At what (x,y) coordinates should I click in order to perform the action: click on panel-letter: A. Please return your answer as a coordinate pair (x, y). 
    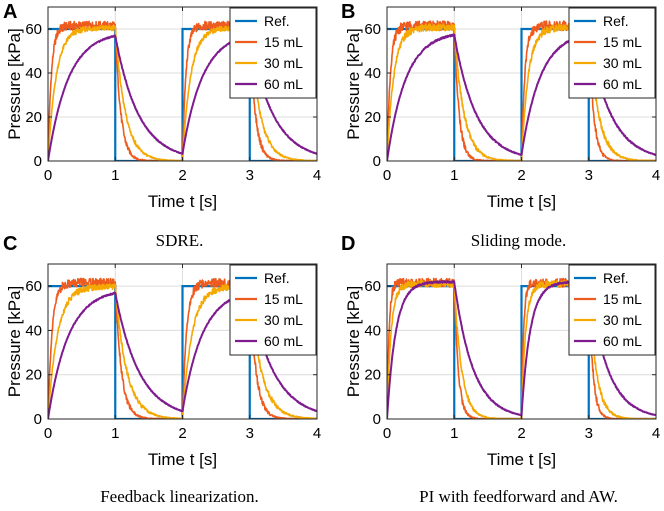
    Looking at the image, I should click on (10, 12).